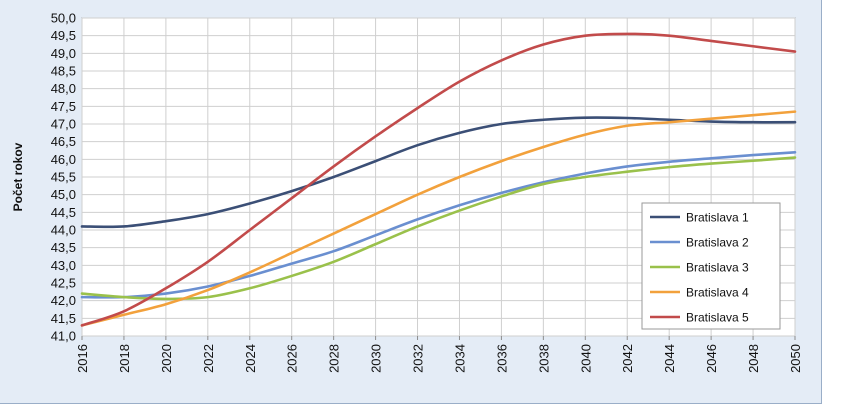 This screenshot has height=406, width=855. Describe the element at coordinates (376, 358) in the screenshot. I see `x-tick-label: 2030` at that location.